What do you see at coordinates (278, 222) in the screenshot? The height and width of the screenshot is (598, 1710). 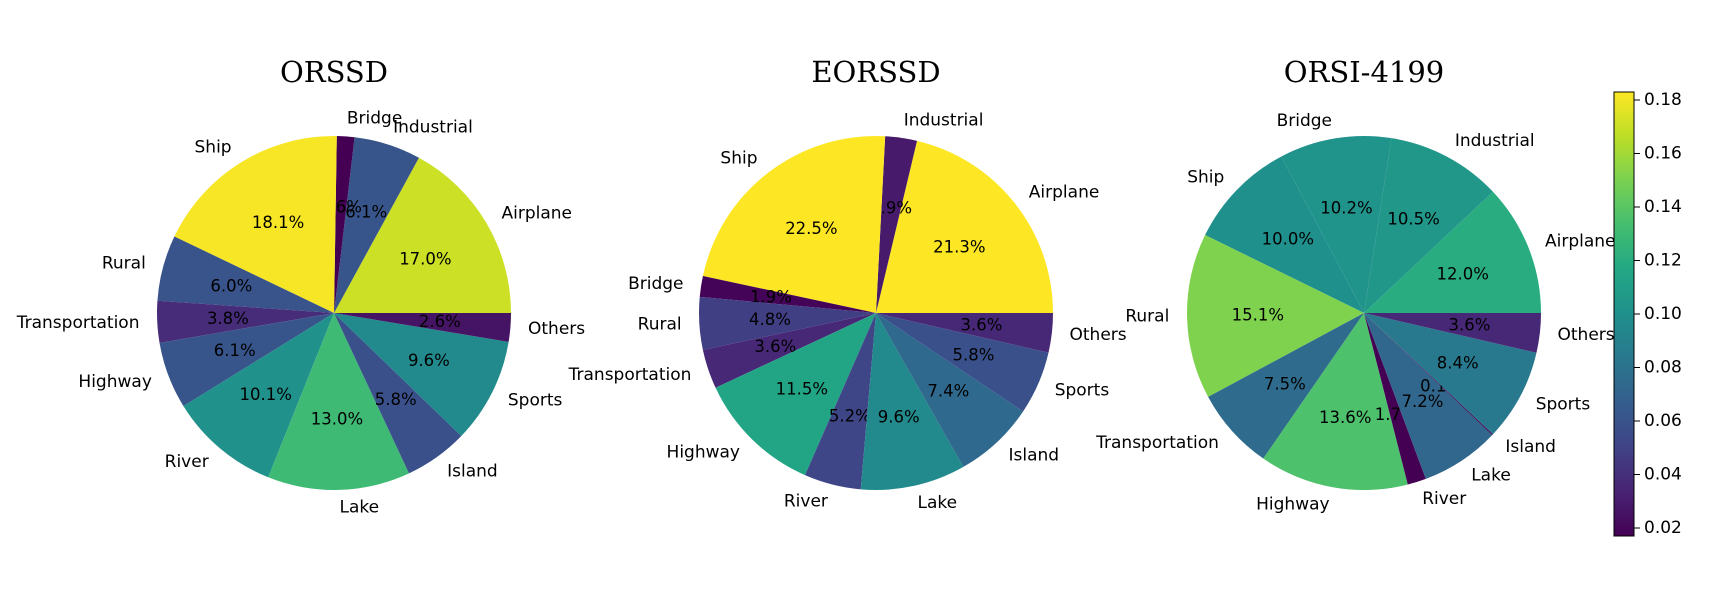 I see `slice-percent-label: 18.1%` at bounding box center [278, 222].